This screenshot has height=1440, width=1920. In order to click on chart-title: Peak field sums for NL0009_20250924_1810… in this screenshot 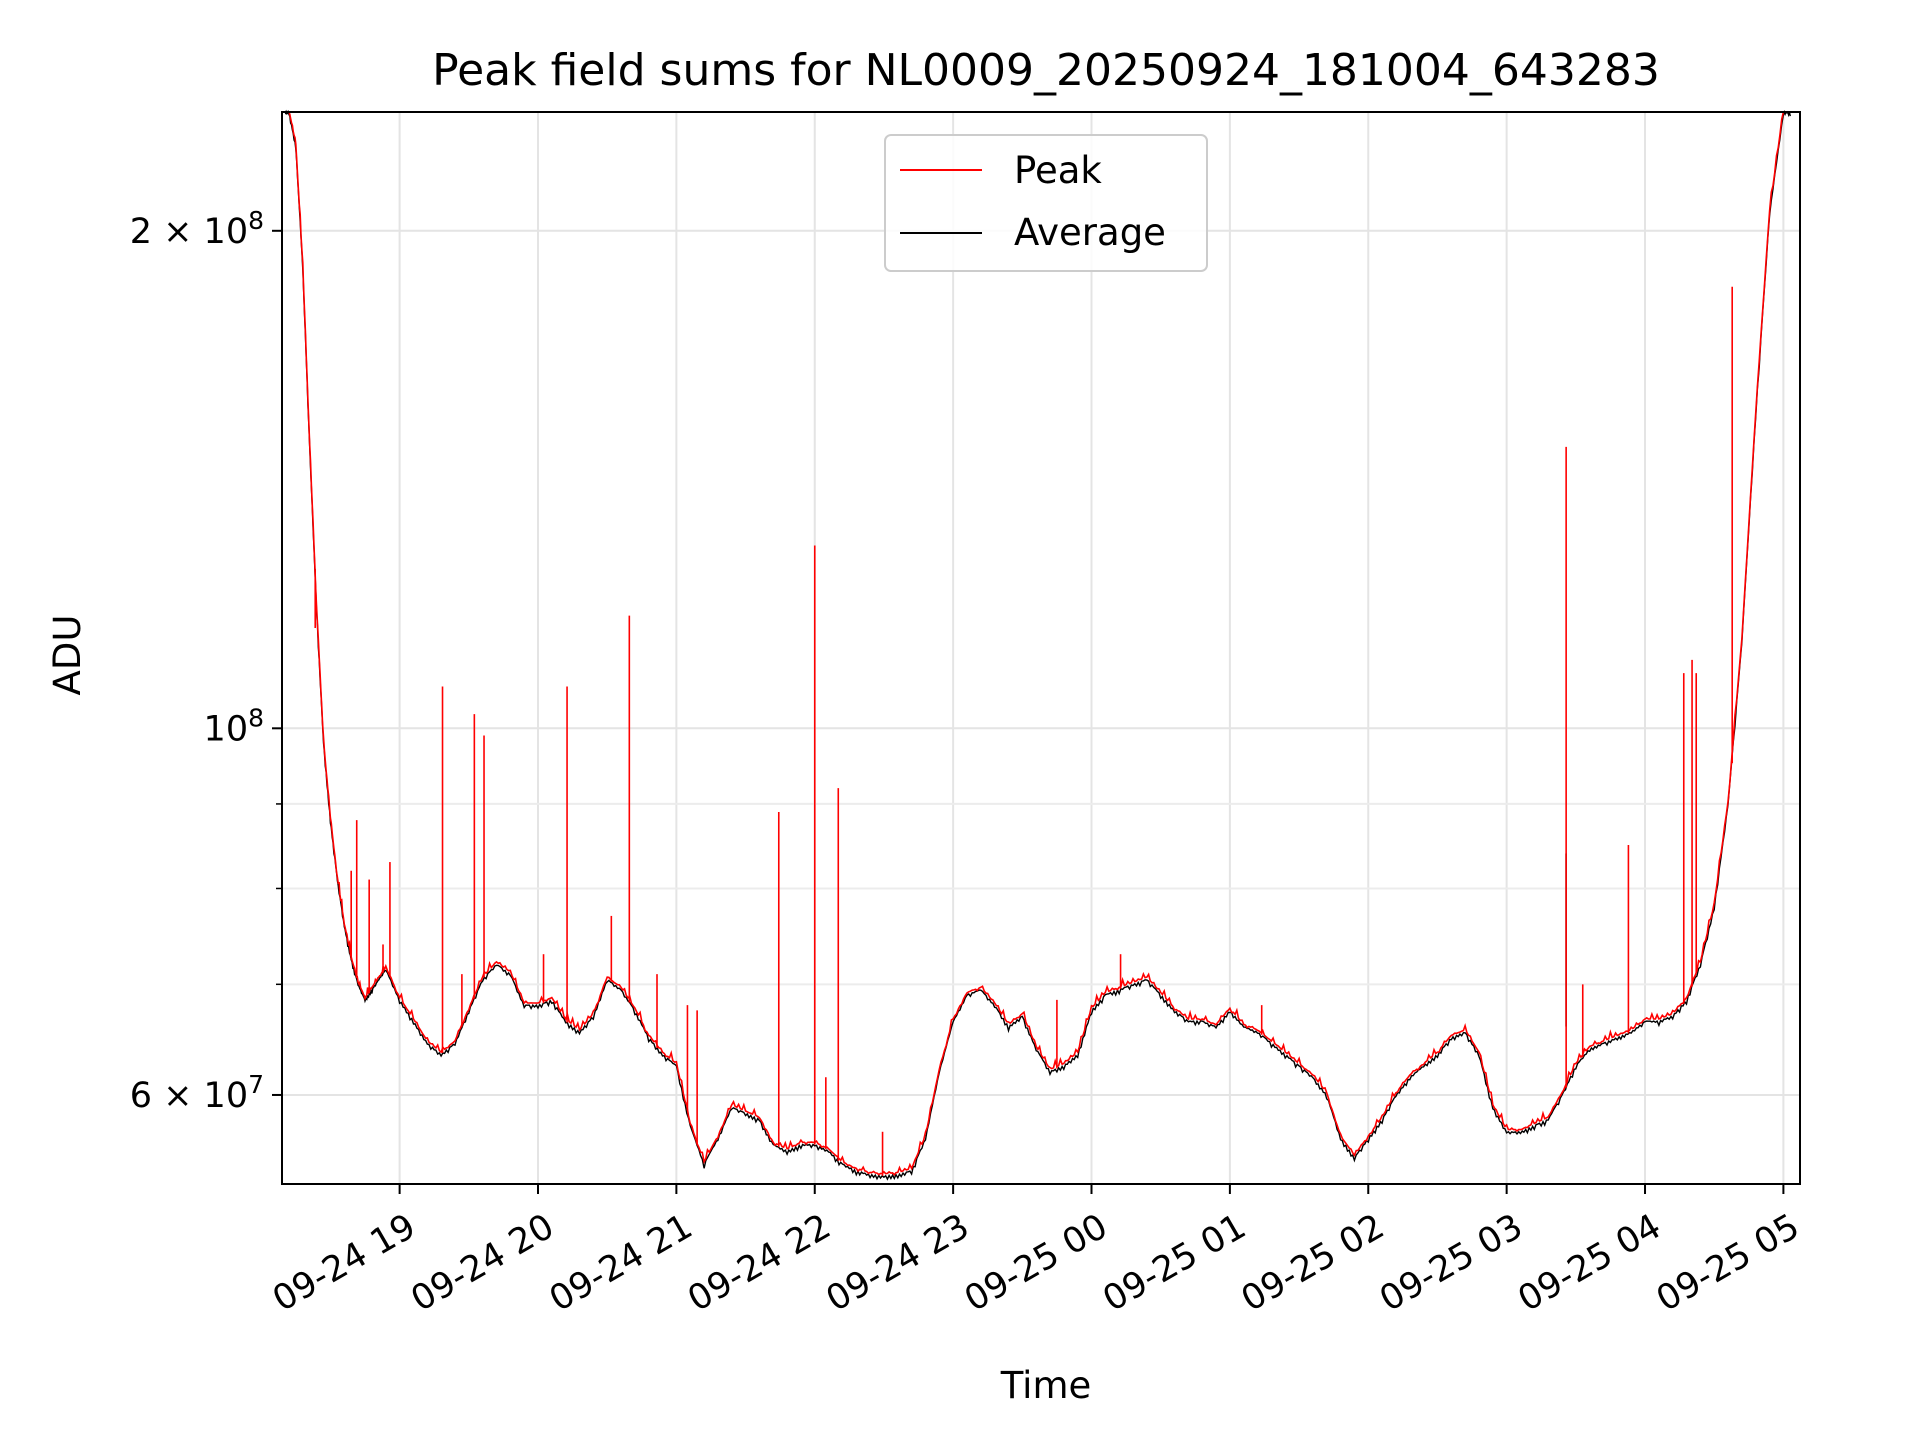, I will do `click(1046, 70)`.